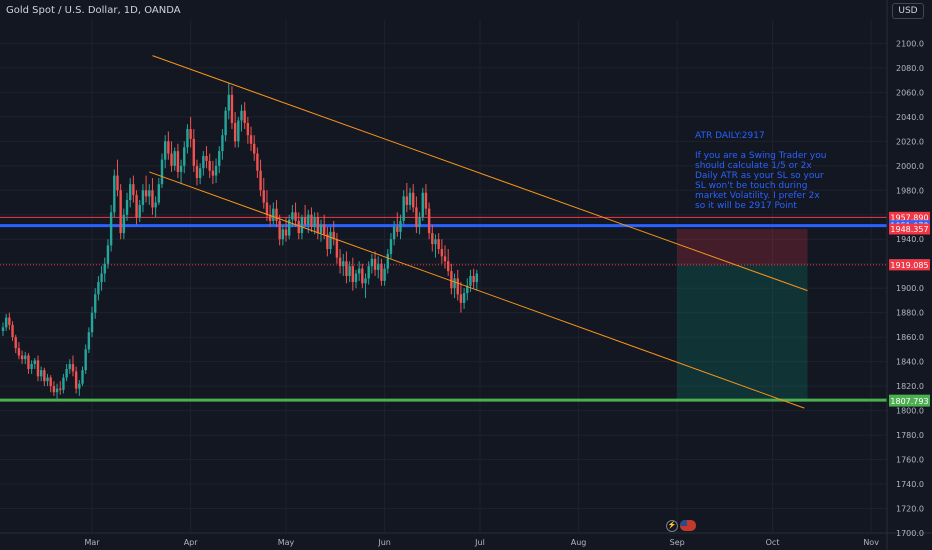  I want to click on lightning-icon: ⚡, so click(672, 526).